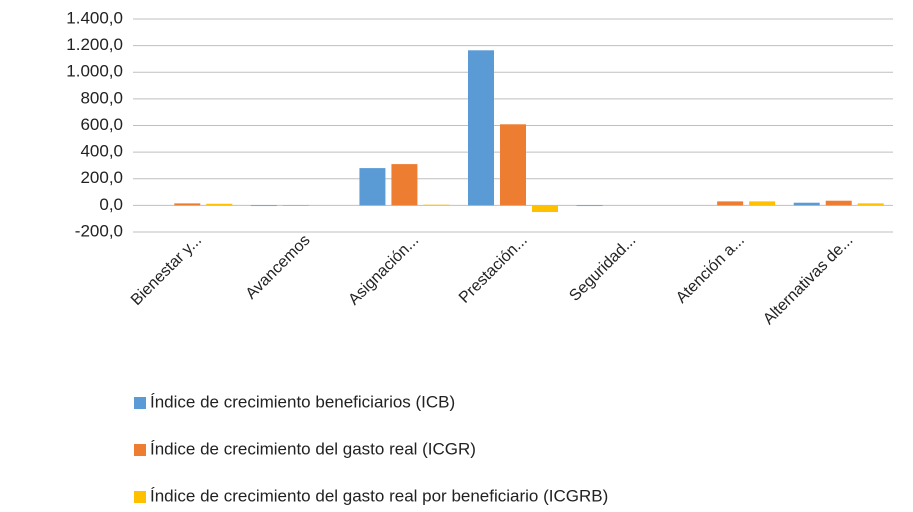 This screenshot has height=512, width=913. I want to click on y-tick-label: 400,0, so click(101, 151).